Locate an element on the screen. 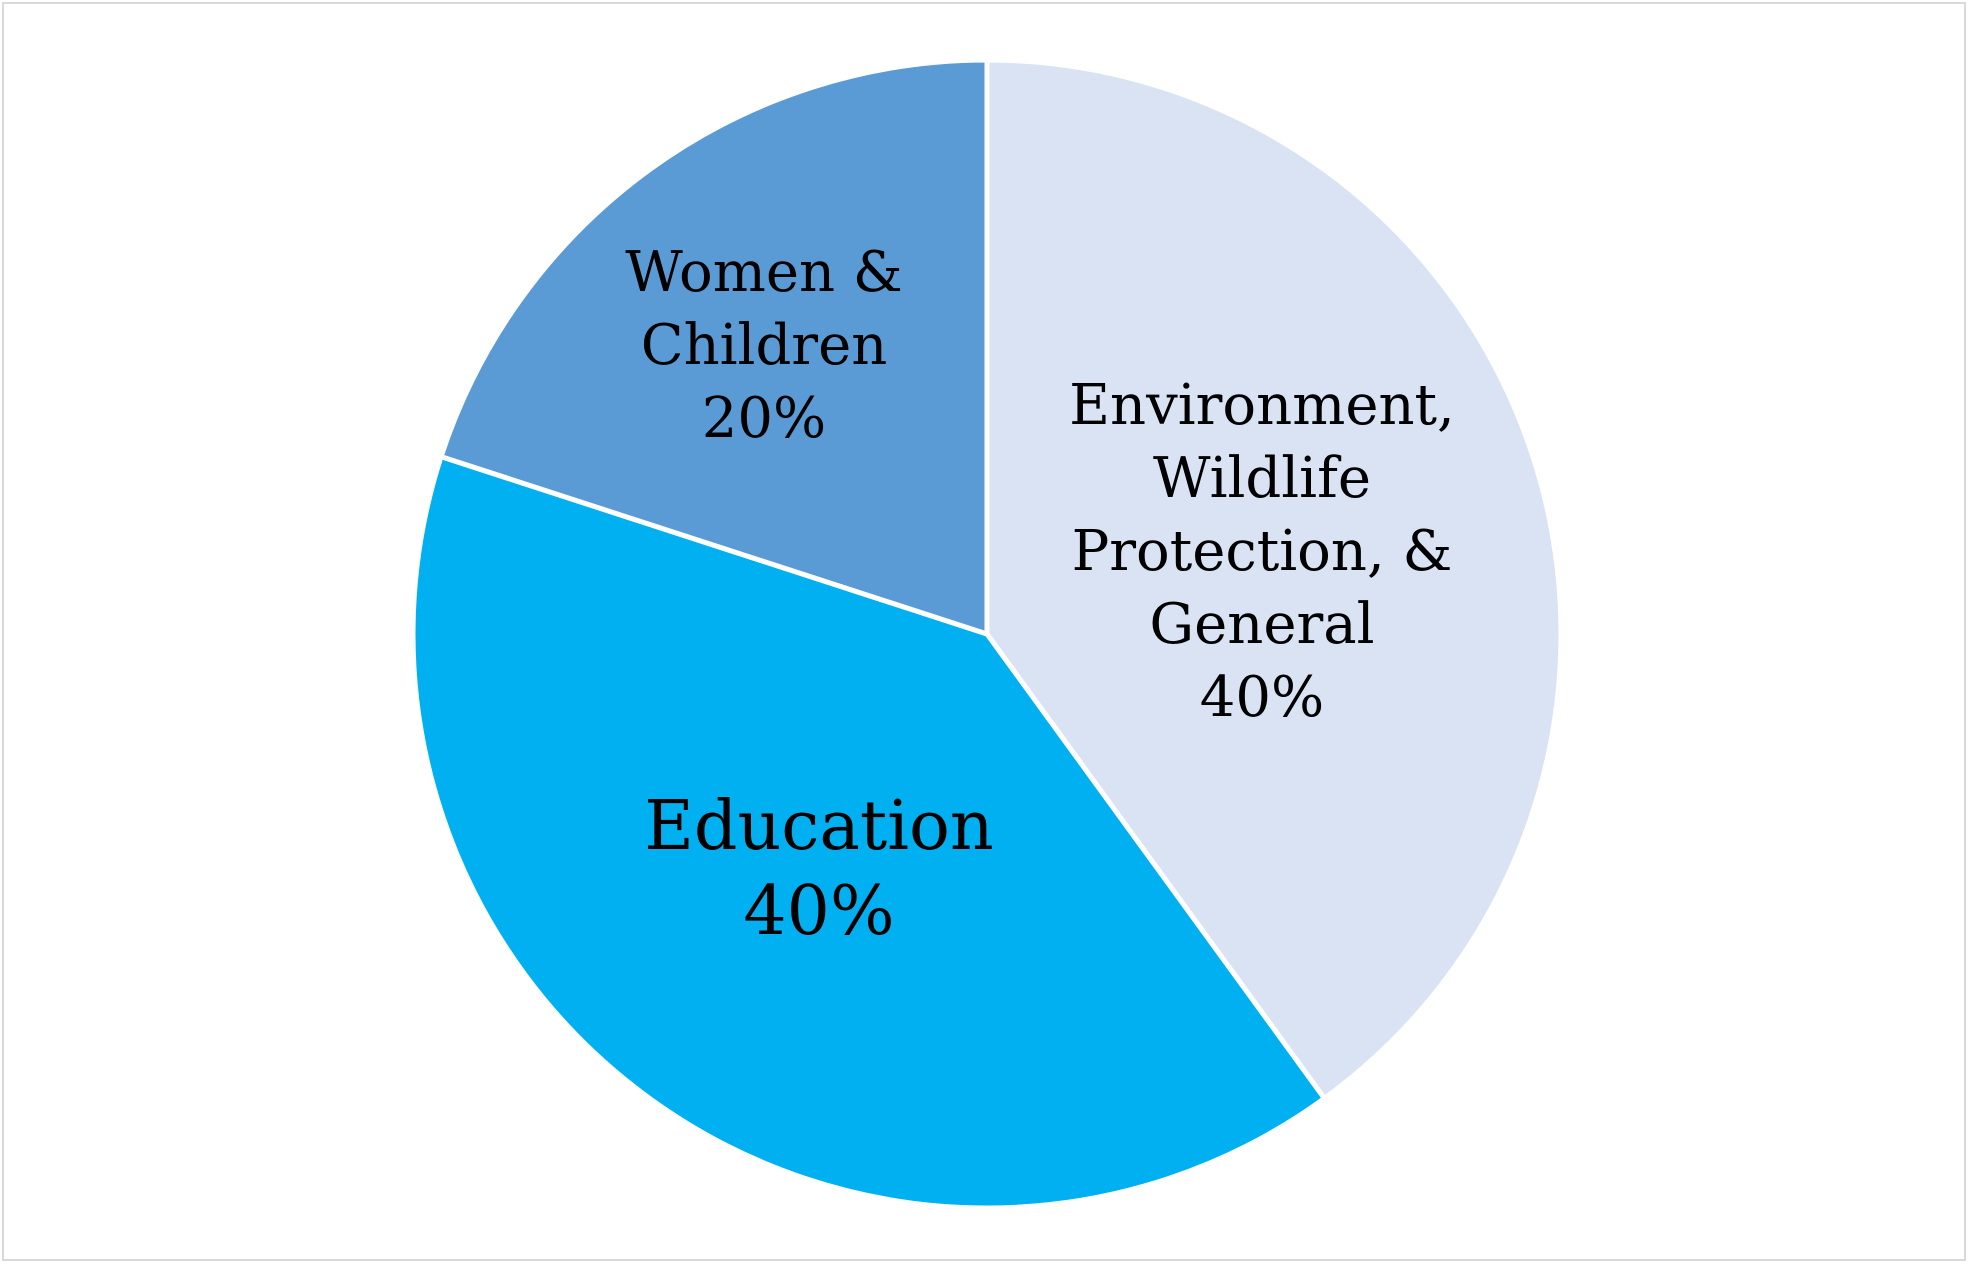 This screenshot has height=1265, width=1970. pie-slice-label-1: Education 40% is located at coordinates (818, 869).